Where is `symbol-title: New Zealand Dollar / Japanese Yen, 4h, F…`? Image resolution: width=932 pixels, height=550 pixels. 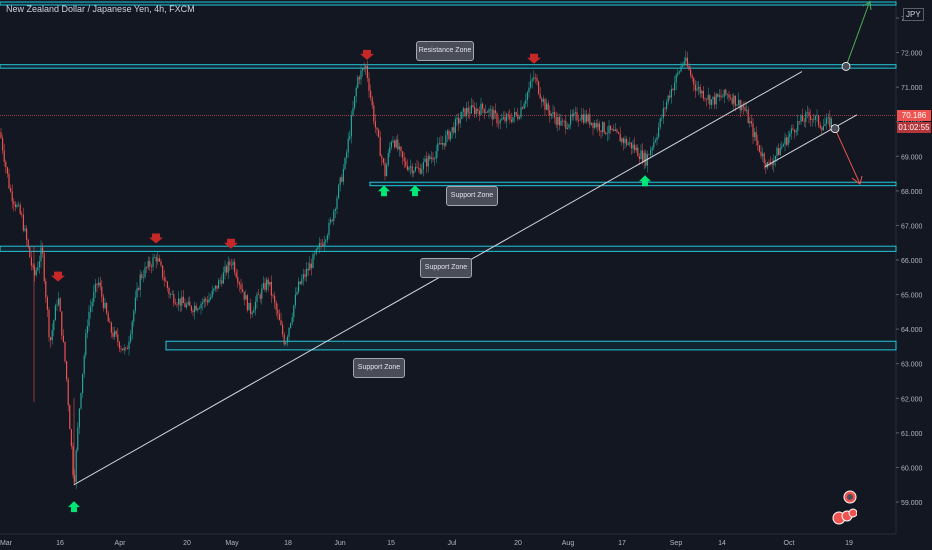
symbol-title: New Zealand Dollar / Japanese Yen, 4h, F… is located at coordinates (100, 9).